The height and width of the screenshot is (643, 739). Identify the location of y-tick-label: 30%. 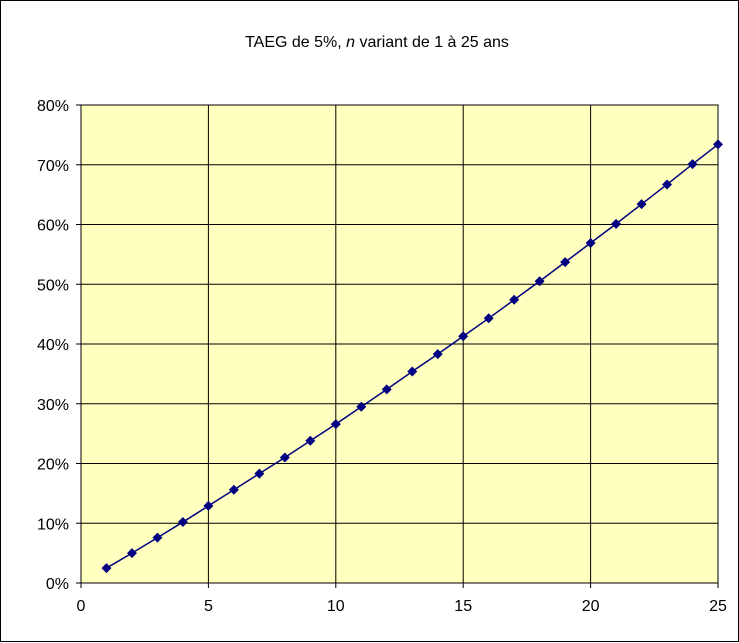
(53, 405).